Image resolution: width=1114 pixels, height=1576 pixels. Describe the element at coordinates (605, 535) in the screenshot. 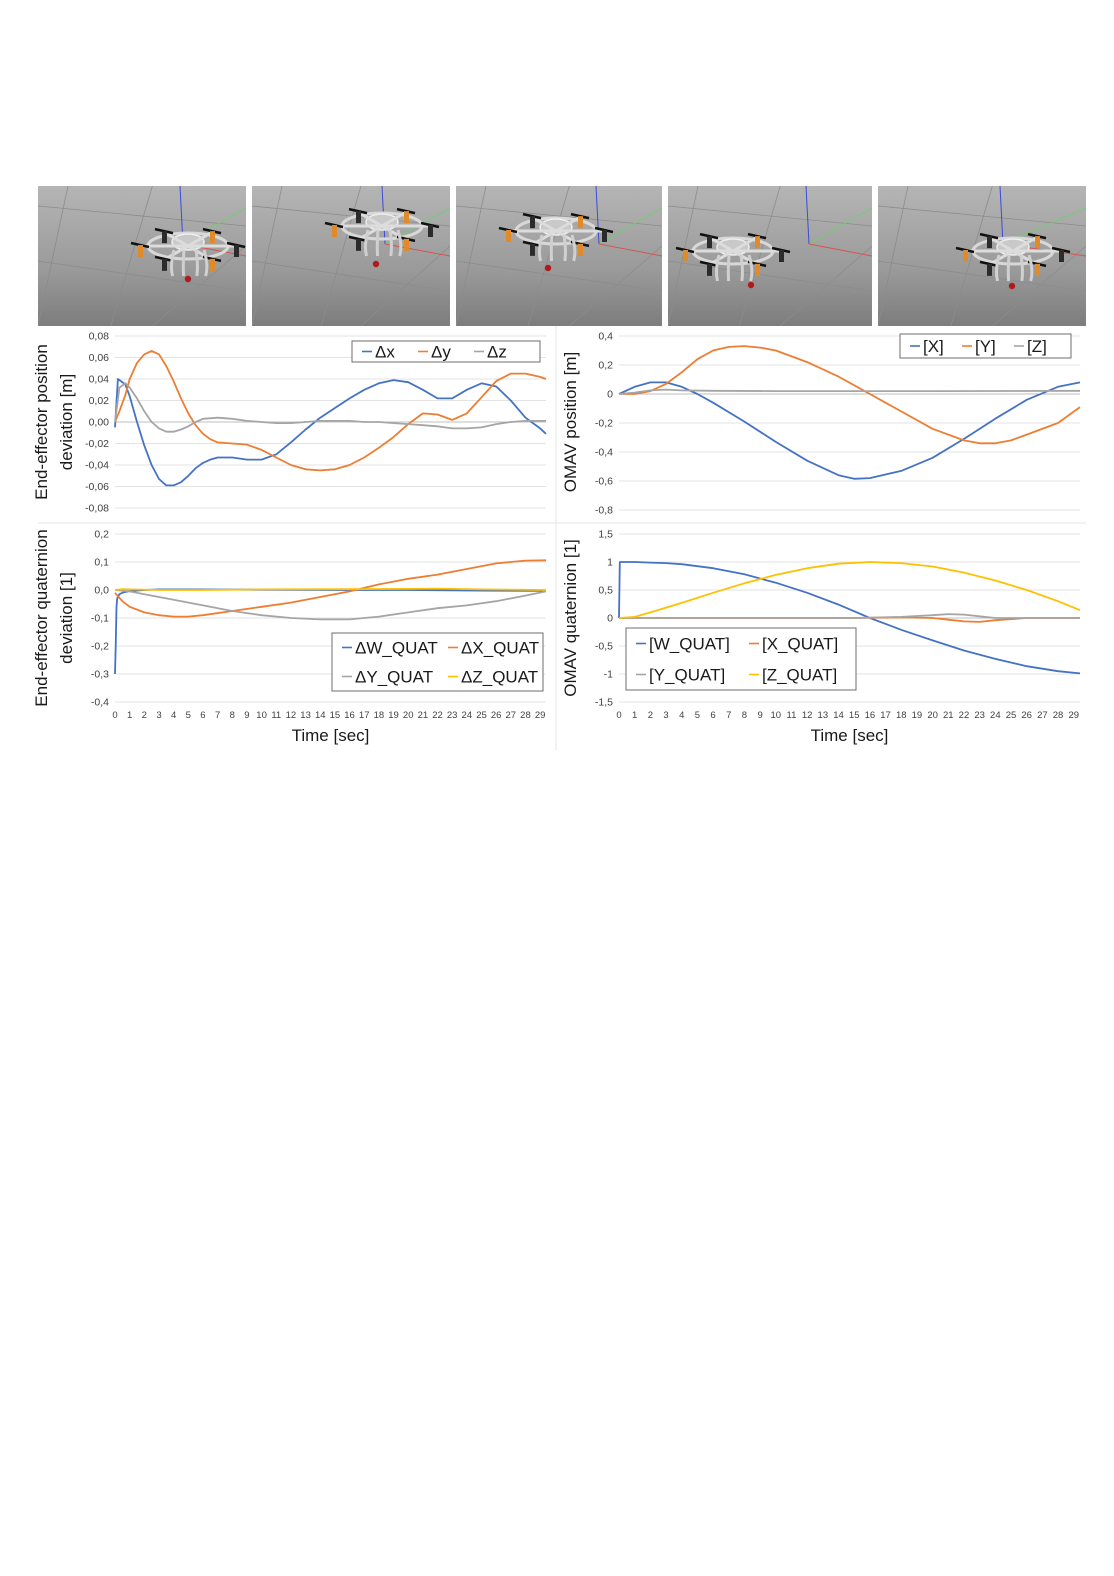

I see `y-tick-label: 1,5` at that location.